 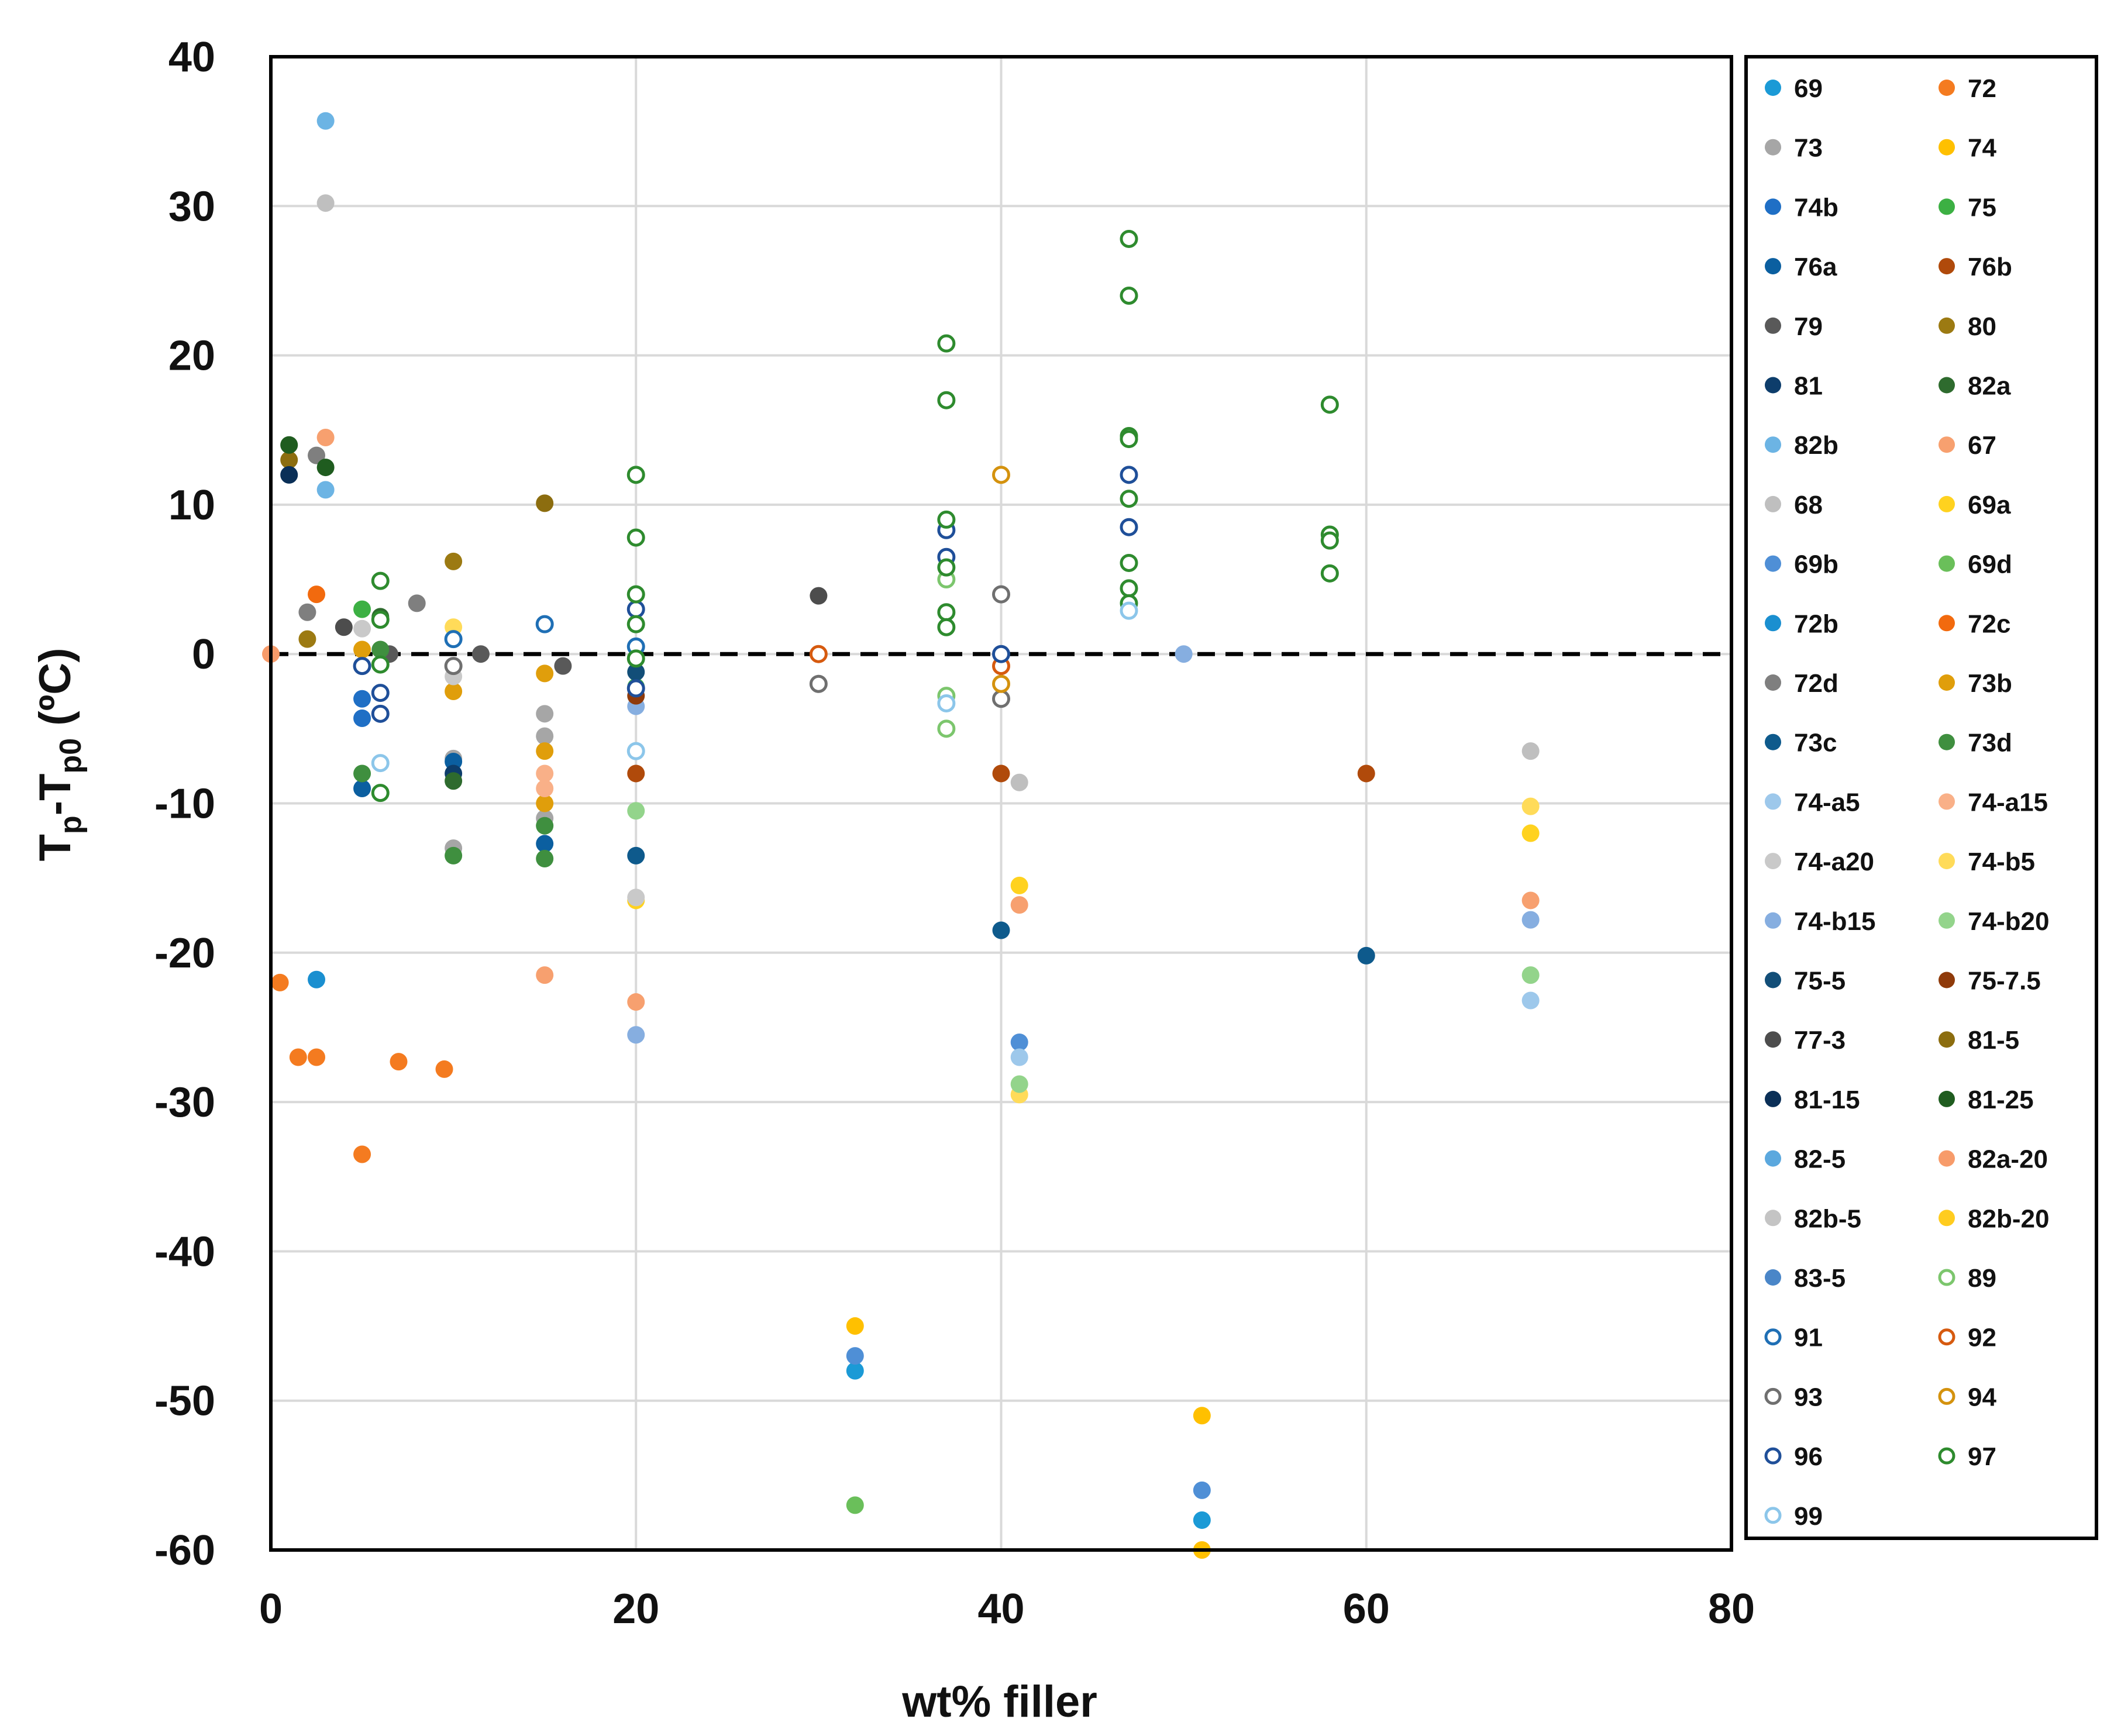 I want to click on x-tick-label-2: 40, so click(x=1001, y=1609).